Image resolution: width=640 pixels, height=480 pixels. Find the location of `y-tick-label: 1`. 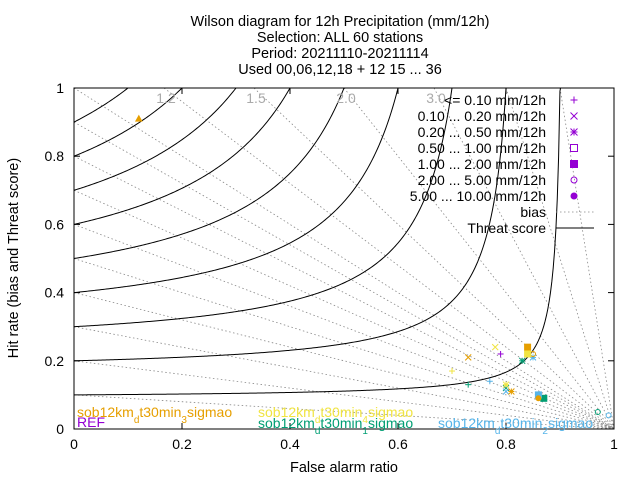

y-tick-label: 1 is located at coordinates (60, 88).